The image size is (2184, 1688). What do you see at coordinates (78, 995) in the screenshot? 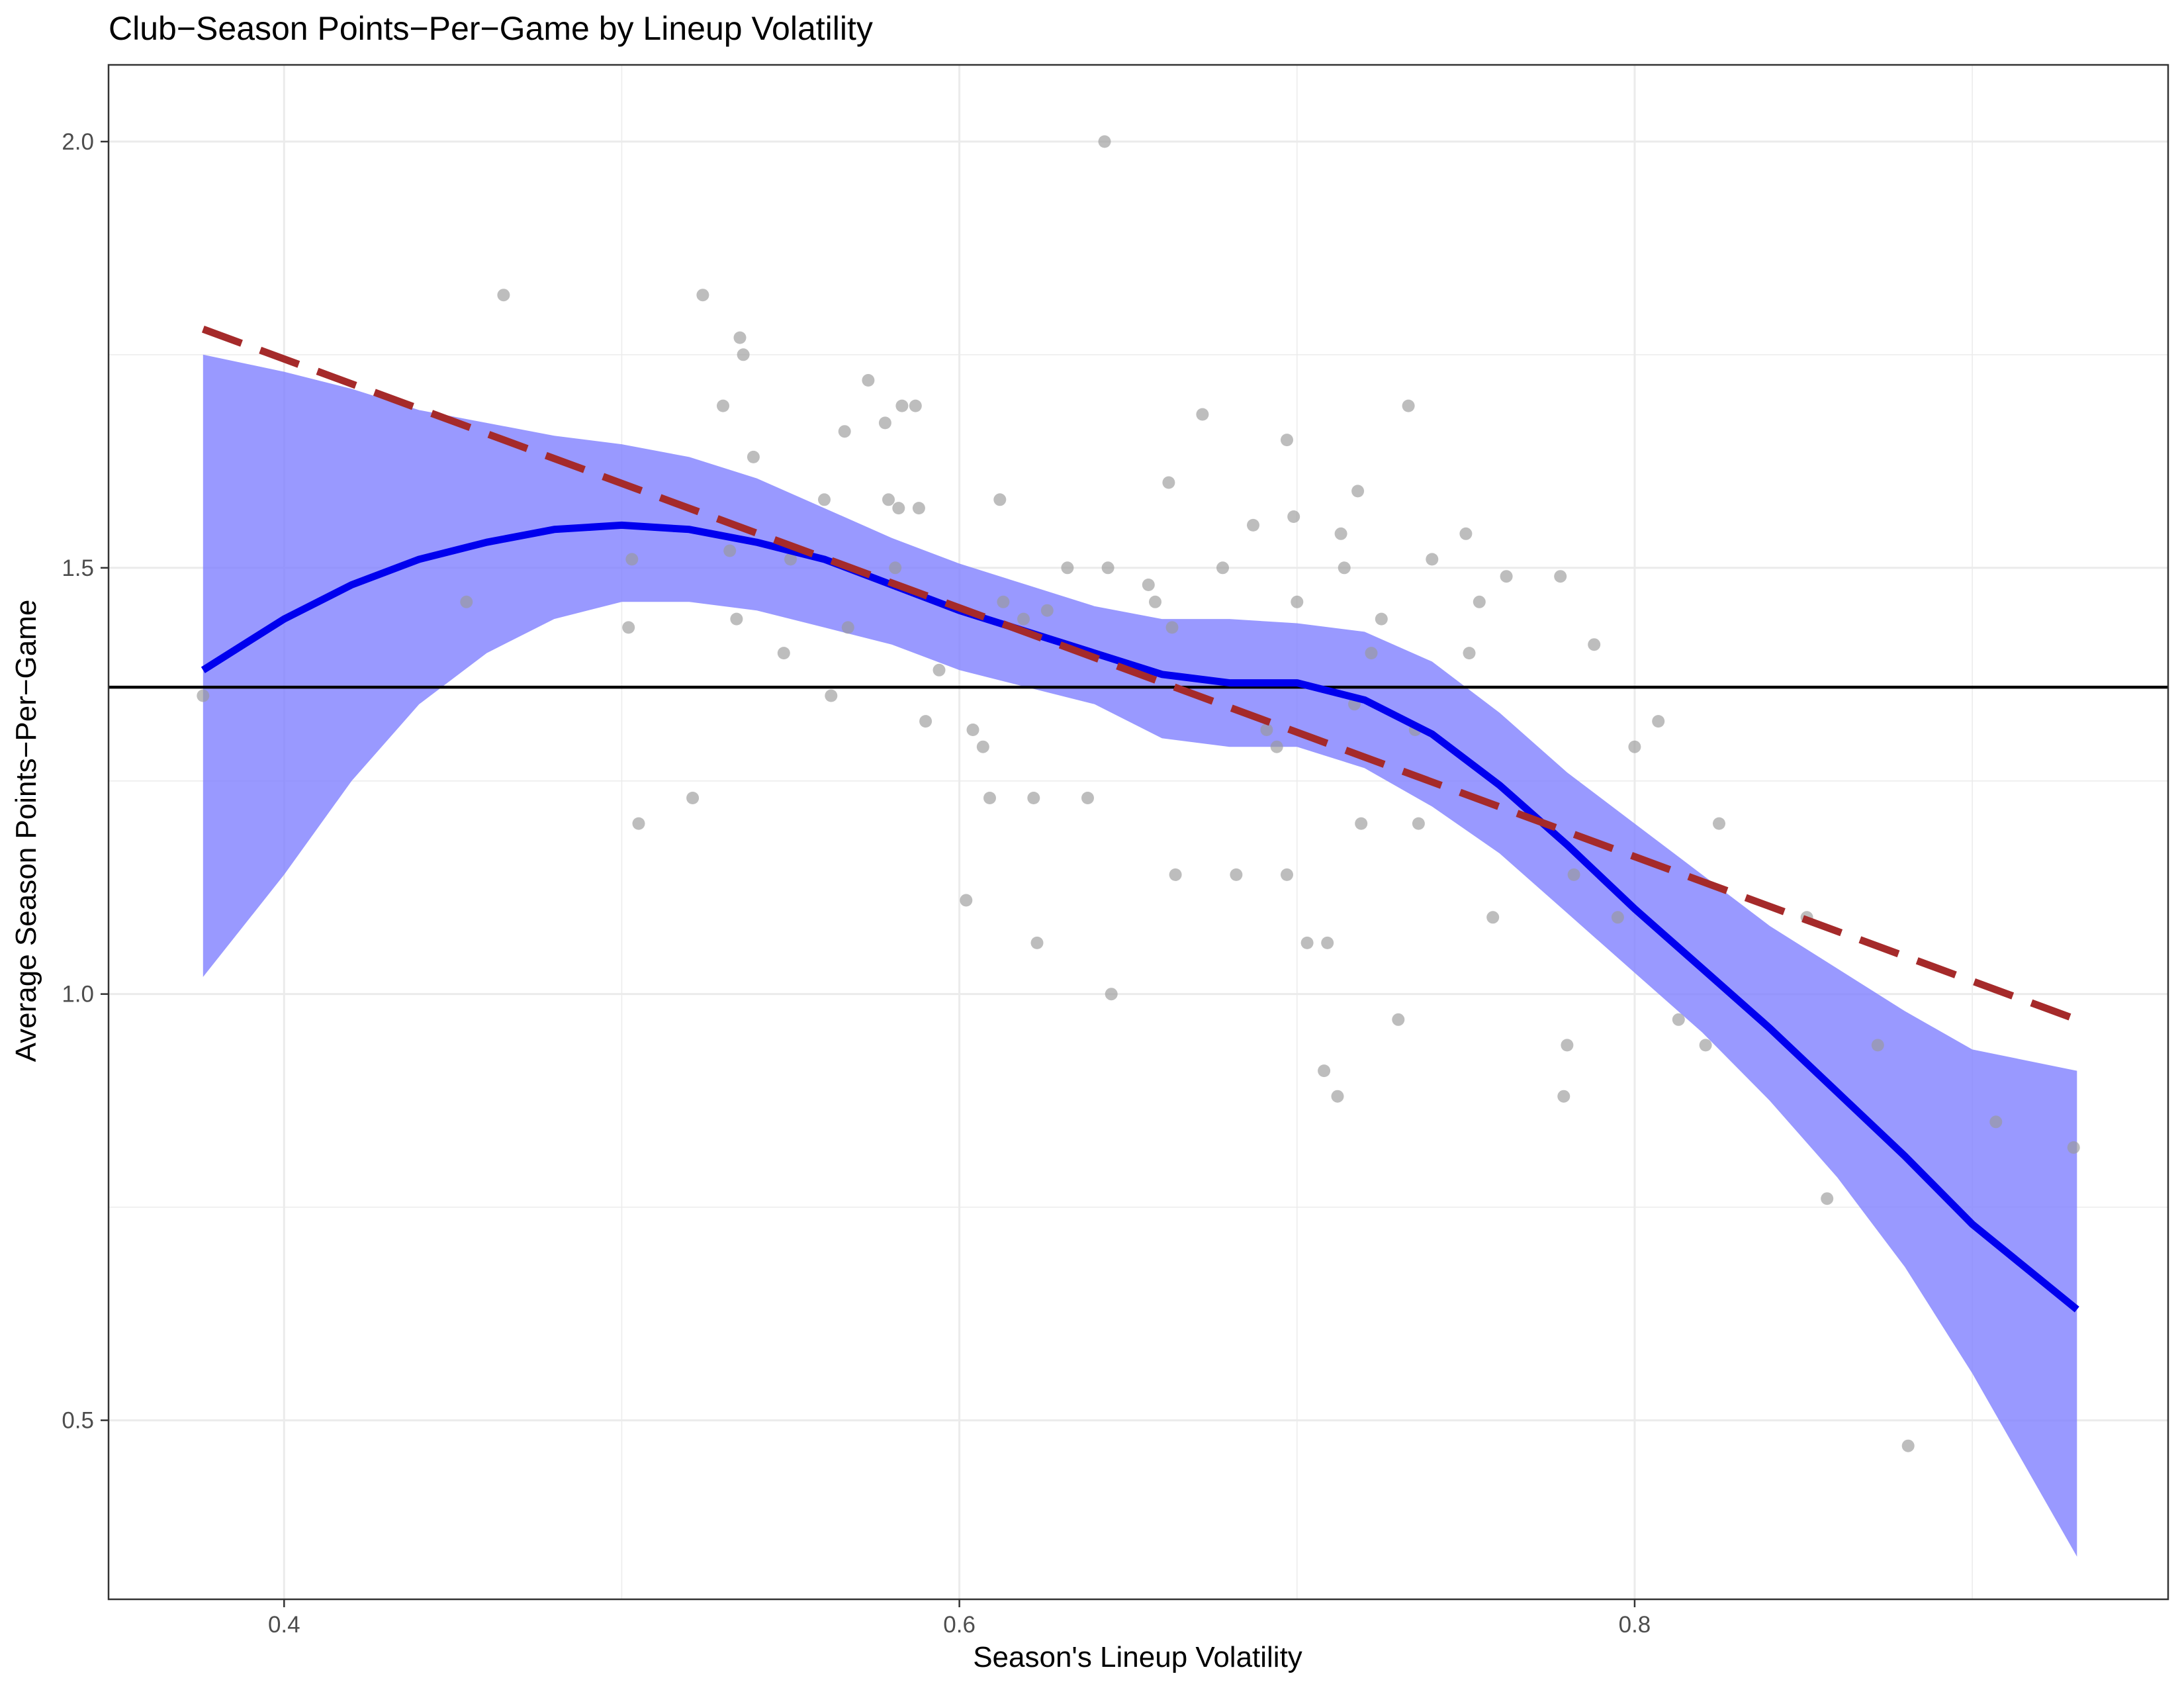
I see `y-tick-label: 1.0` at bounding box center [78, 995].